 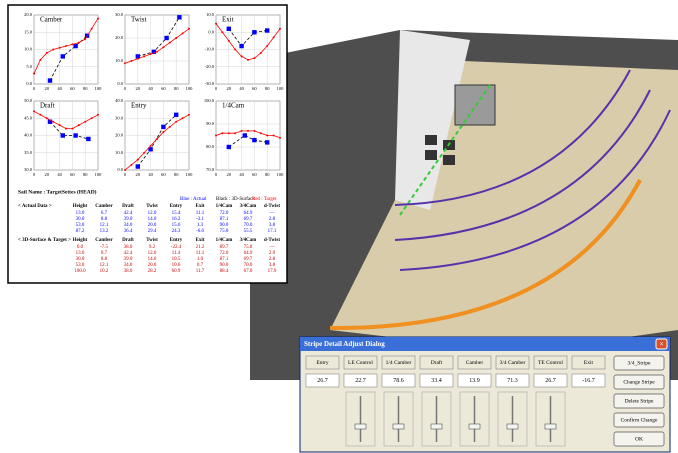 What do you see at coordinates (200, 247) in the screenshot?
I see `table-cell: 21.2` at bounding box center [200, 247].